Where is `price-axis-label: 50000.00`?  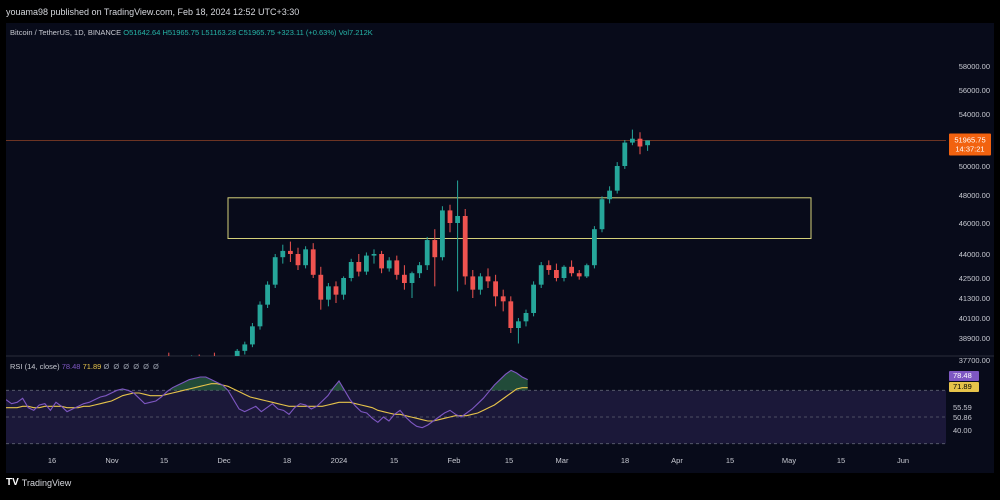
price-axis-label: 50000.00 is located at coordinates (974, 166).